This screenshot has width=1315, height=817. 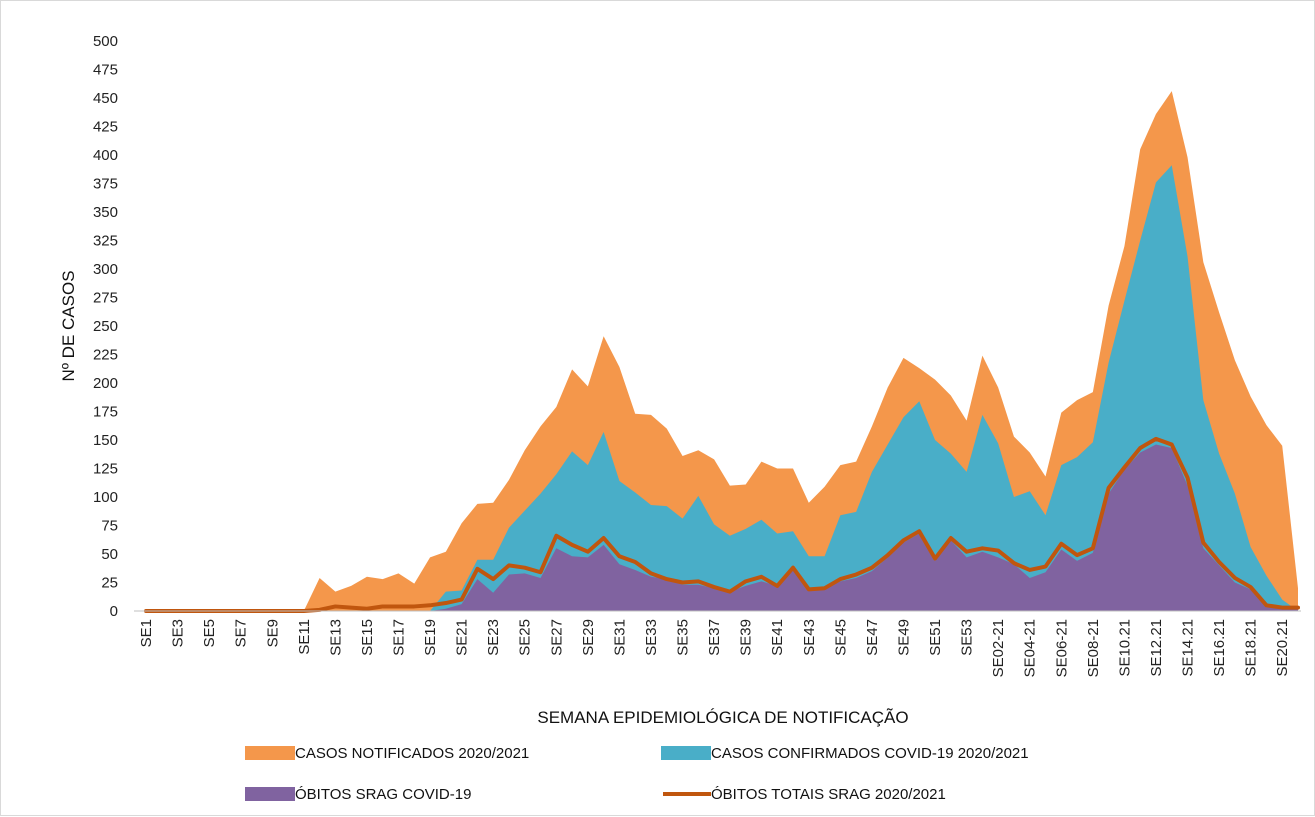 I want to click on x-tick-label: SE1, so click(x=146, y=633).